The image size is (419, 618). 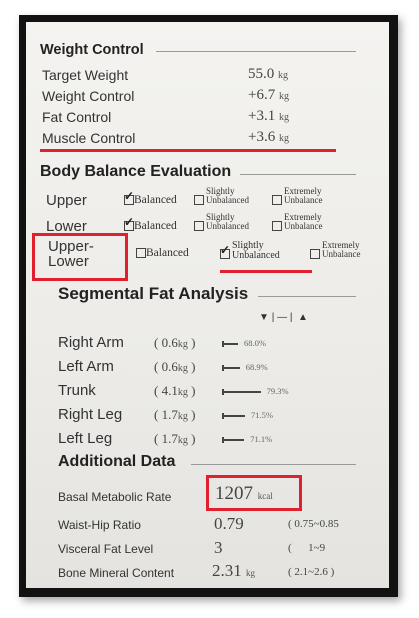 I want to click on target-weight-value: 55.0 kg, so click(x=268, y=74).